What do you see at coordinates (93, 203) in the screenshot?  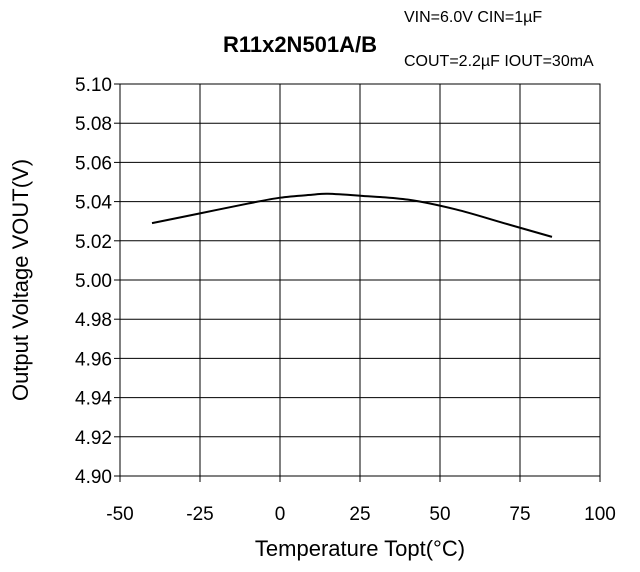 I see `y-tick-label: 5.04` at bounding box center [93, 203].